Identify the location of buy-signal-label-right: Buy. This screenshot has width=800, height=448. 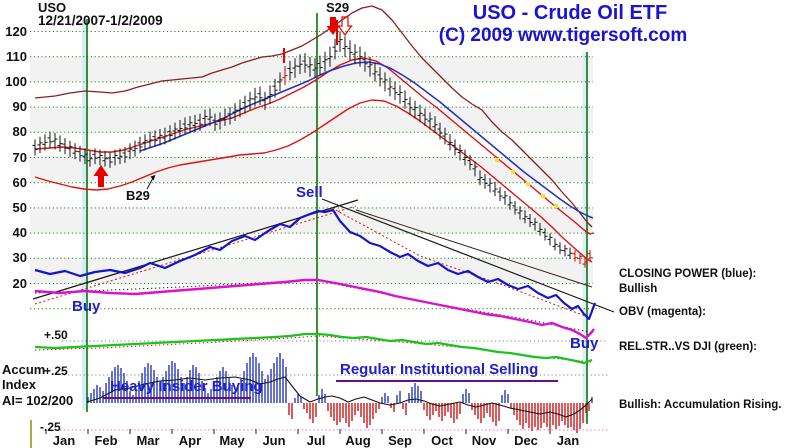
(584, 343).